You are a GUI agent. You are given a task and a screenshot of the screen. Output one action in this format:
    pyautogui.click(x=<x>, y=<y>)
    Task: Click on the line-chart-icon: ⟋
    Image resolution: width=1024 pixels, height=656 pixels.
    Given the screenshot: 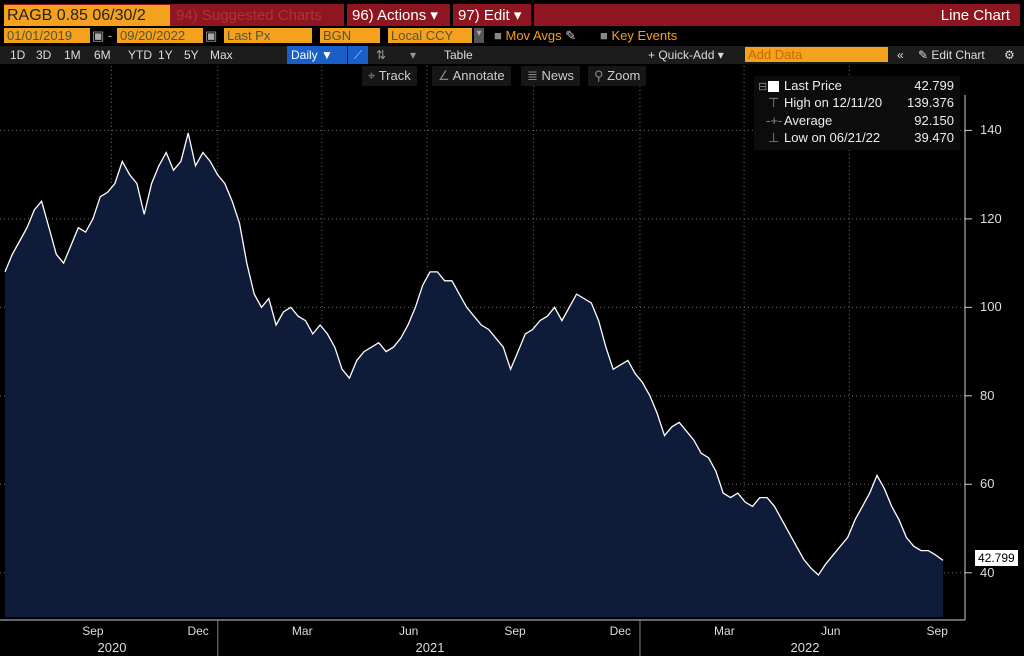 What is the action you would take?
    pyautogui.click(x=358, y=55)
    